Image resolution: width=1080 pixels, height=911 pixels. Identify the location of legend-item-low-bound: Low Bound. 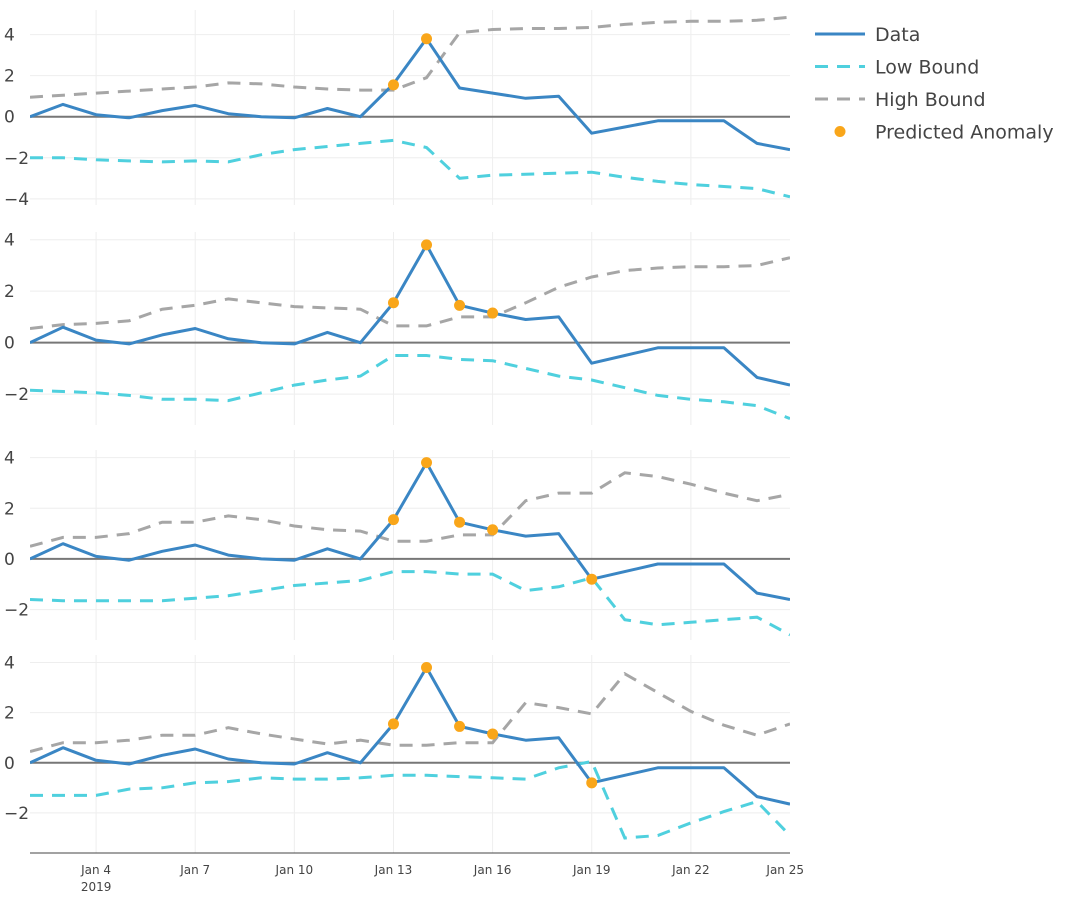
(897, 68).